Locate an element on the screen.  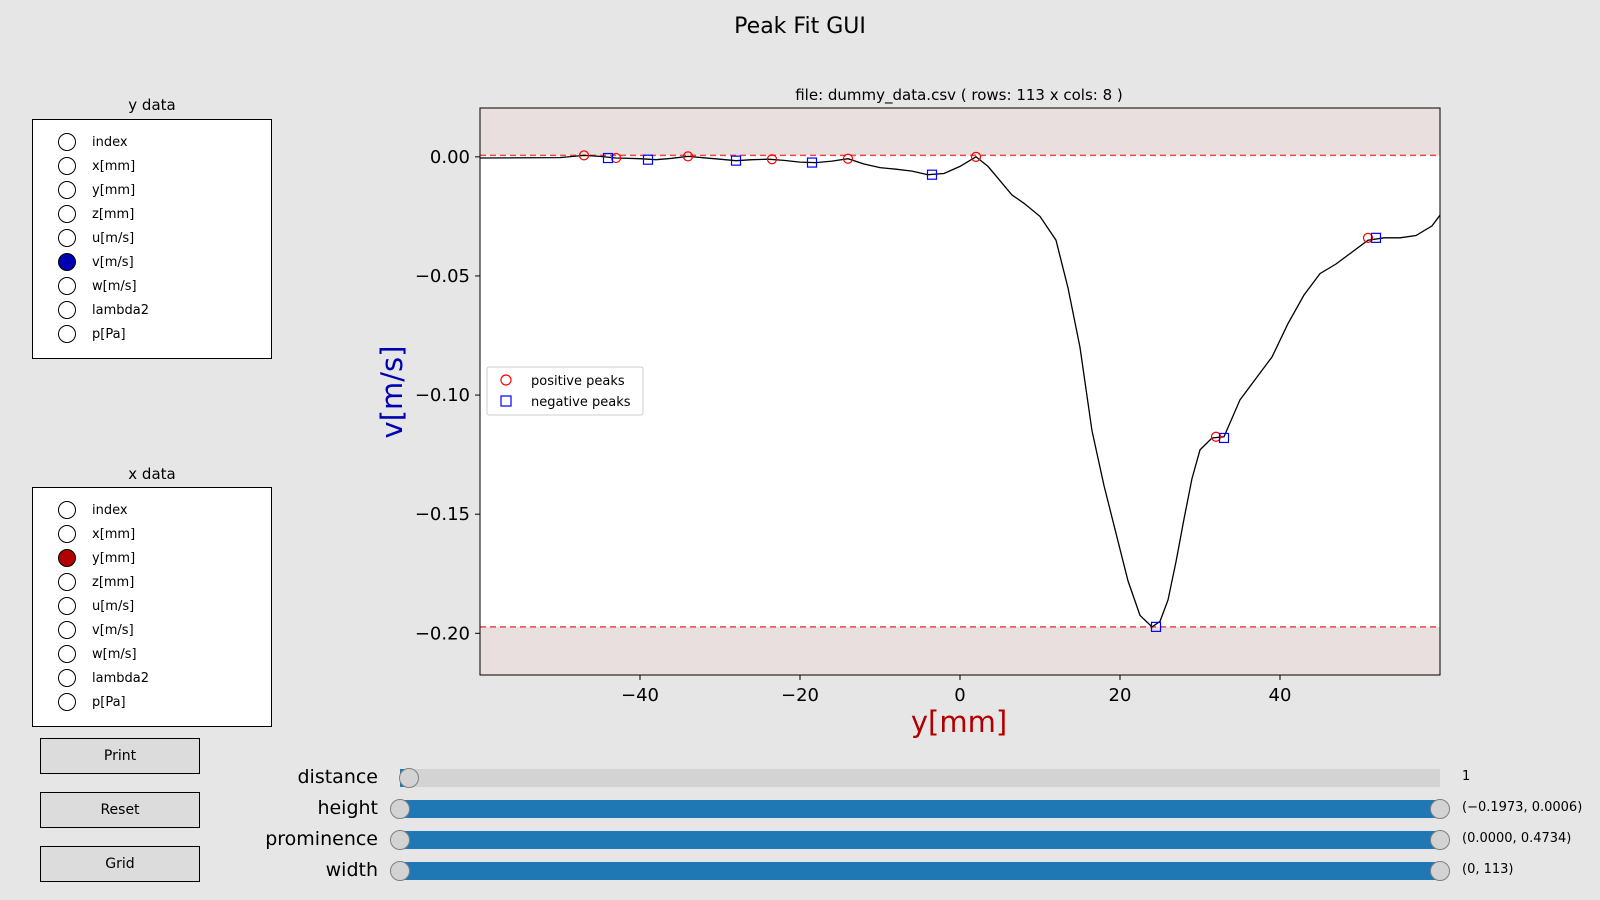
y-data-option-p: p[Pa] is located at coordinates (152, 335).